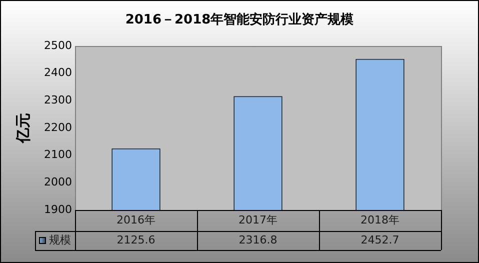 The image size is (479, 263). Describe the element at coordinates (23, 128) in the screenshot. I see `y-axis-title: 亿元` at that location.